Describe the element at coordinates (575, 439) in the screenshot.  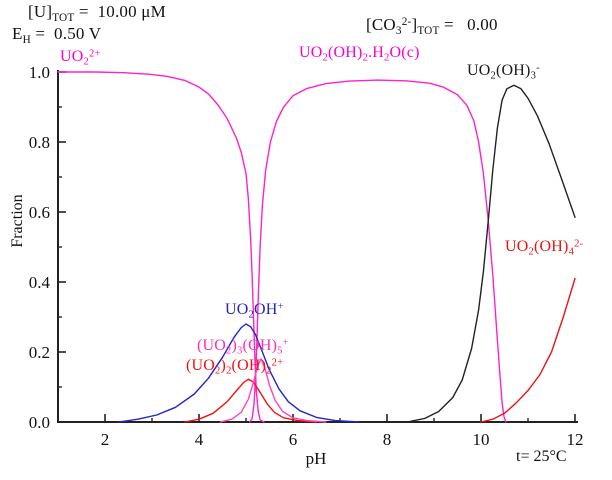
I see `x-tick-label: 12` at that location.